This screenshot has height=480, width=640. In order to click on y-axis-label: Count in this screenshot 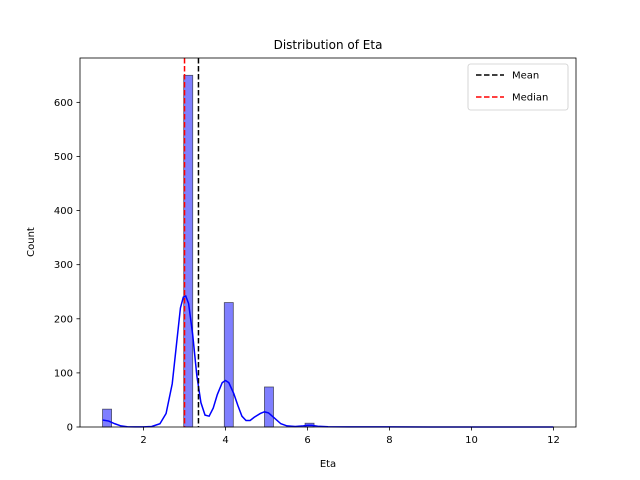, I will do `click(31, 242)`.